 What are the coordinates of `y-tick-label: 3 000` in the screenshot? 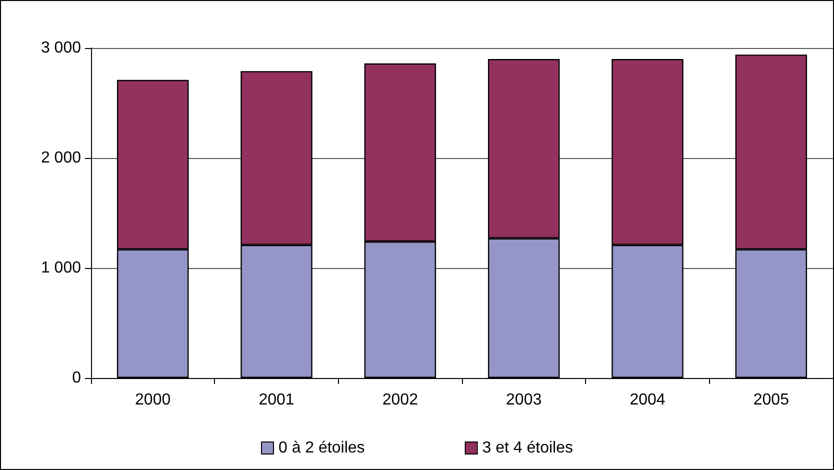 It's located at (61, 48).